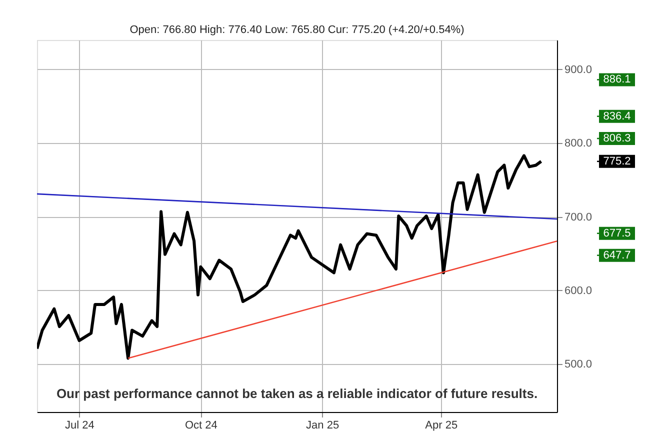  What do you see at coordinates (578, 217) in the screenshot?
I see `y-tick-label: 700.0` at bounding box center [578, 217].